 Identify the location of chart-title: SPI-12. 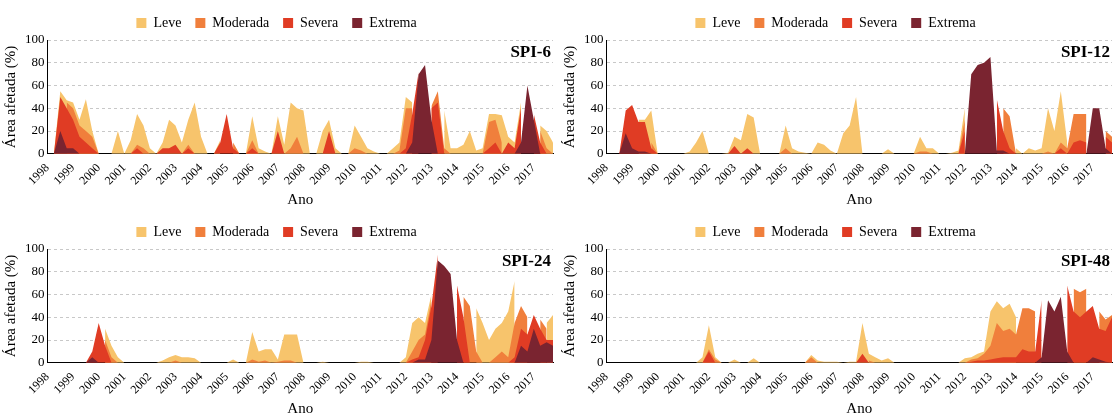
(1085, 51).